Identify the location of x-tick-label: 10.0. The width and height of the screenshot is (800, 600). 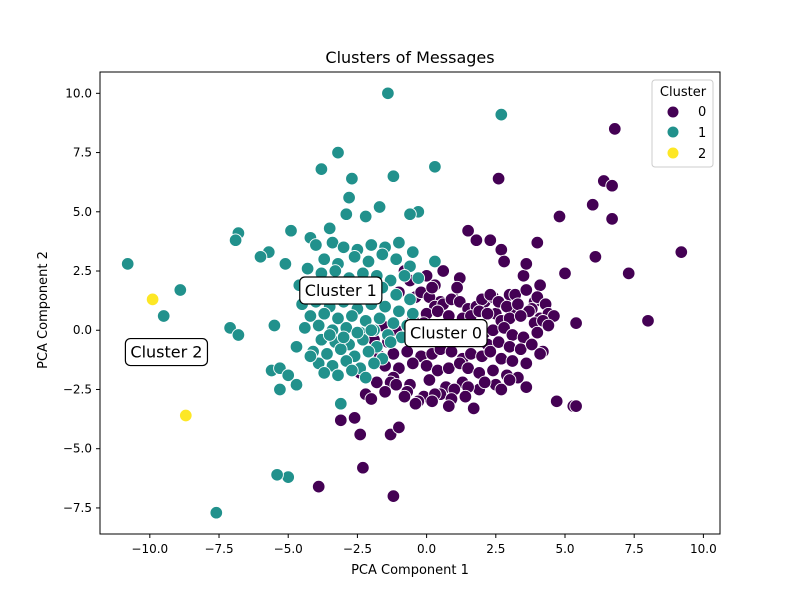
(703, 549).